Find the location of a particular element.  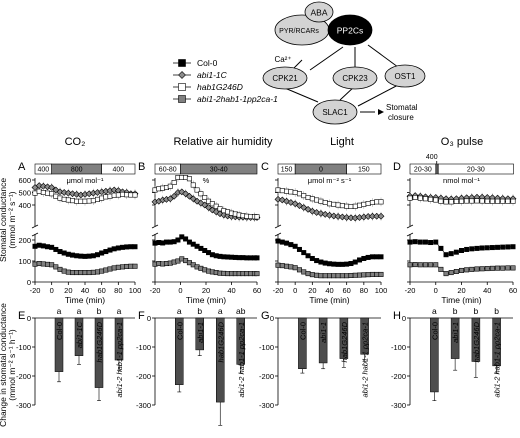

significance-letter: b is located at coordinates (496, 311).